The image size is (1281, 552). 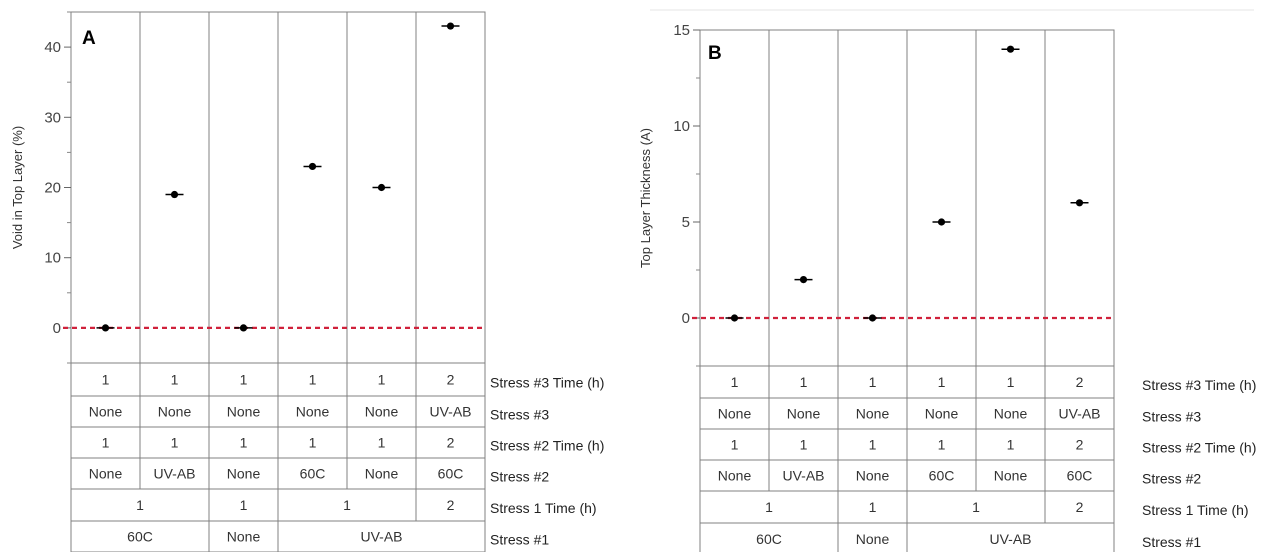 What do you see at coordinates (52, 188) in the screenshot?
I see `y-tick-label: 20` at bounding box center [52, 188].